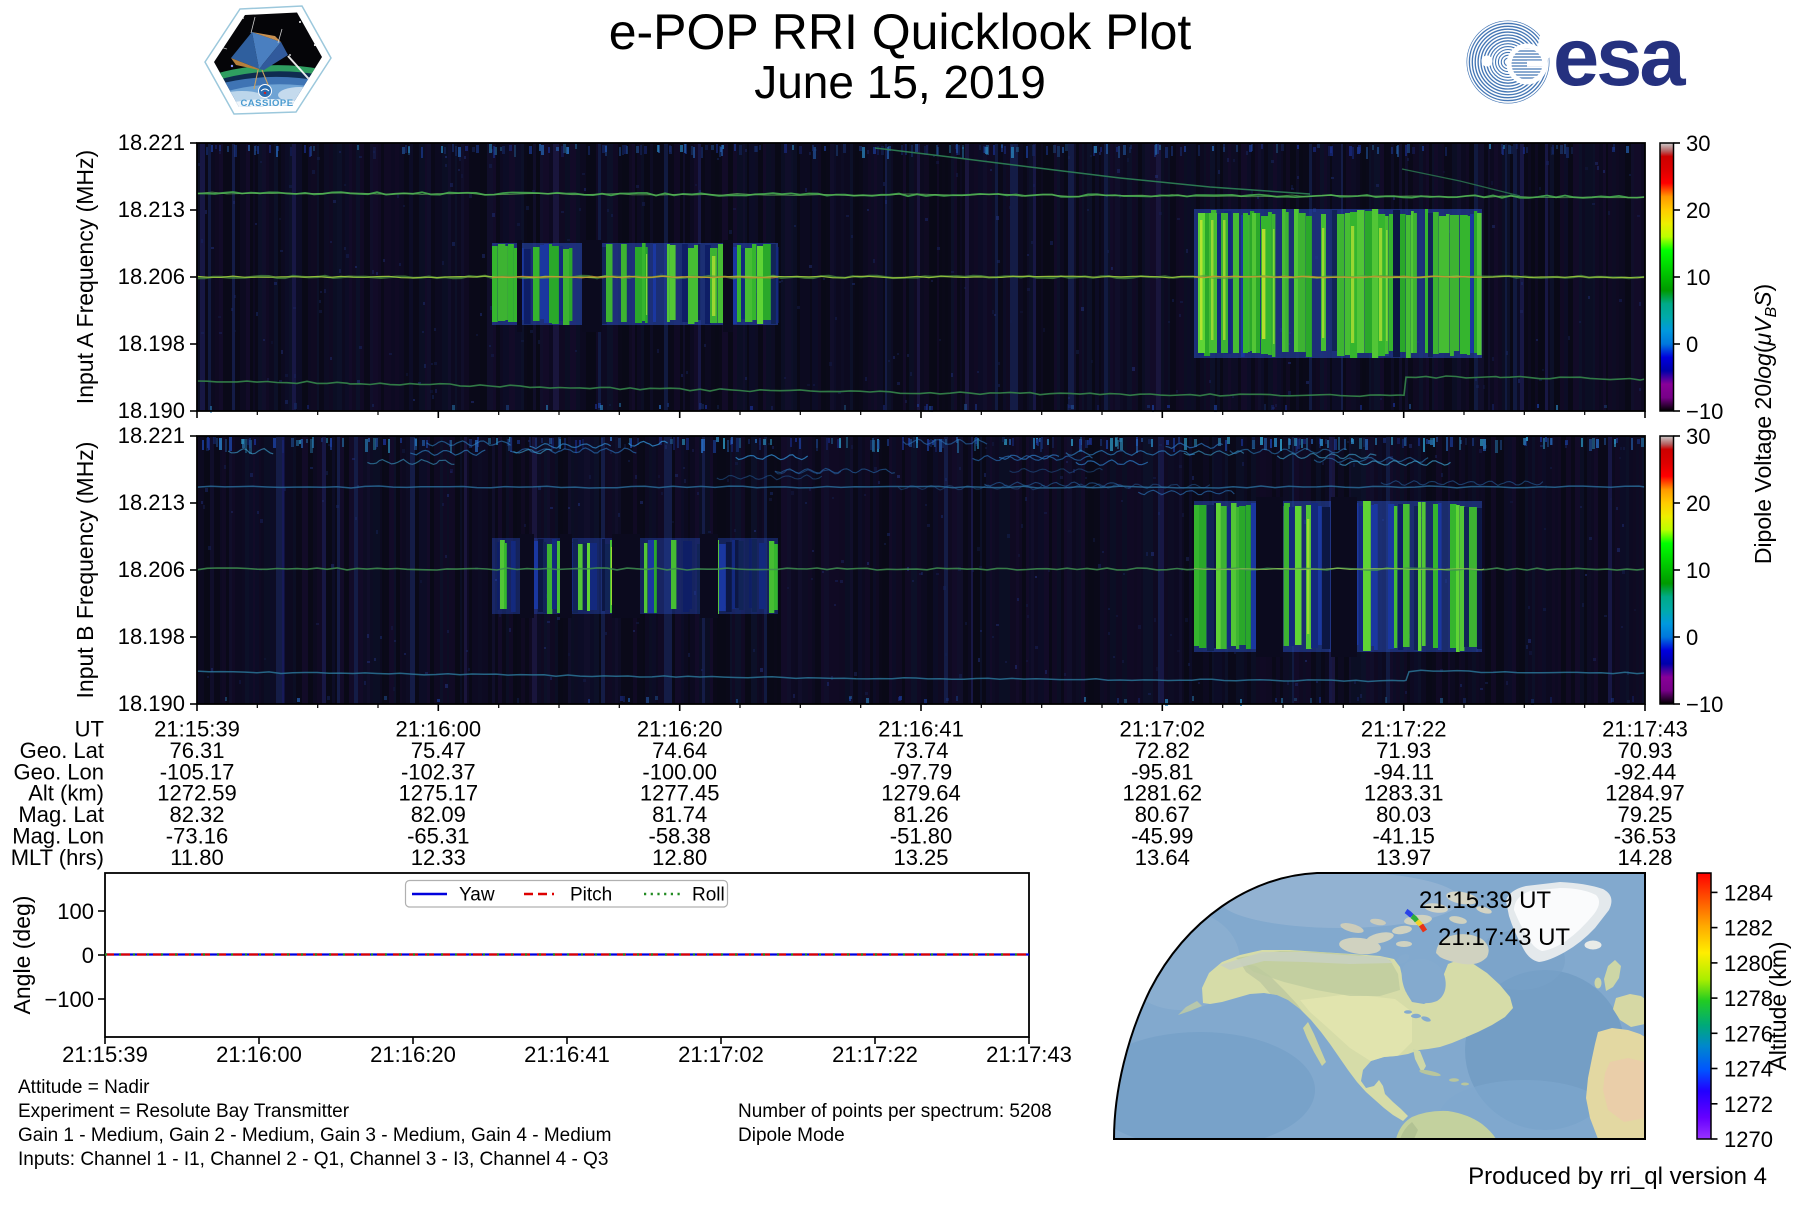 The width and height of the screenshot is (1800, 1205). Describe the element at coordinates (1162, 750) in the screenshot. I see `svg-text: 72.82` at that location.